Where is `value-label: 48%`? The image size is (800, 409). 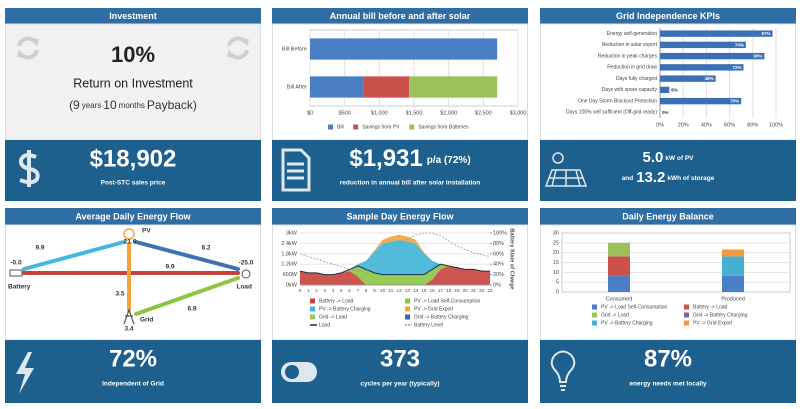
value-label: 48% is located at coordinates (709, 78).